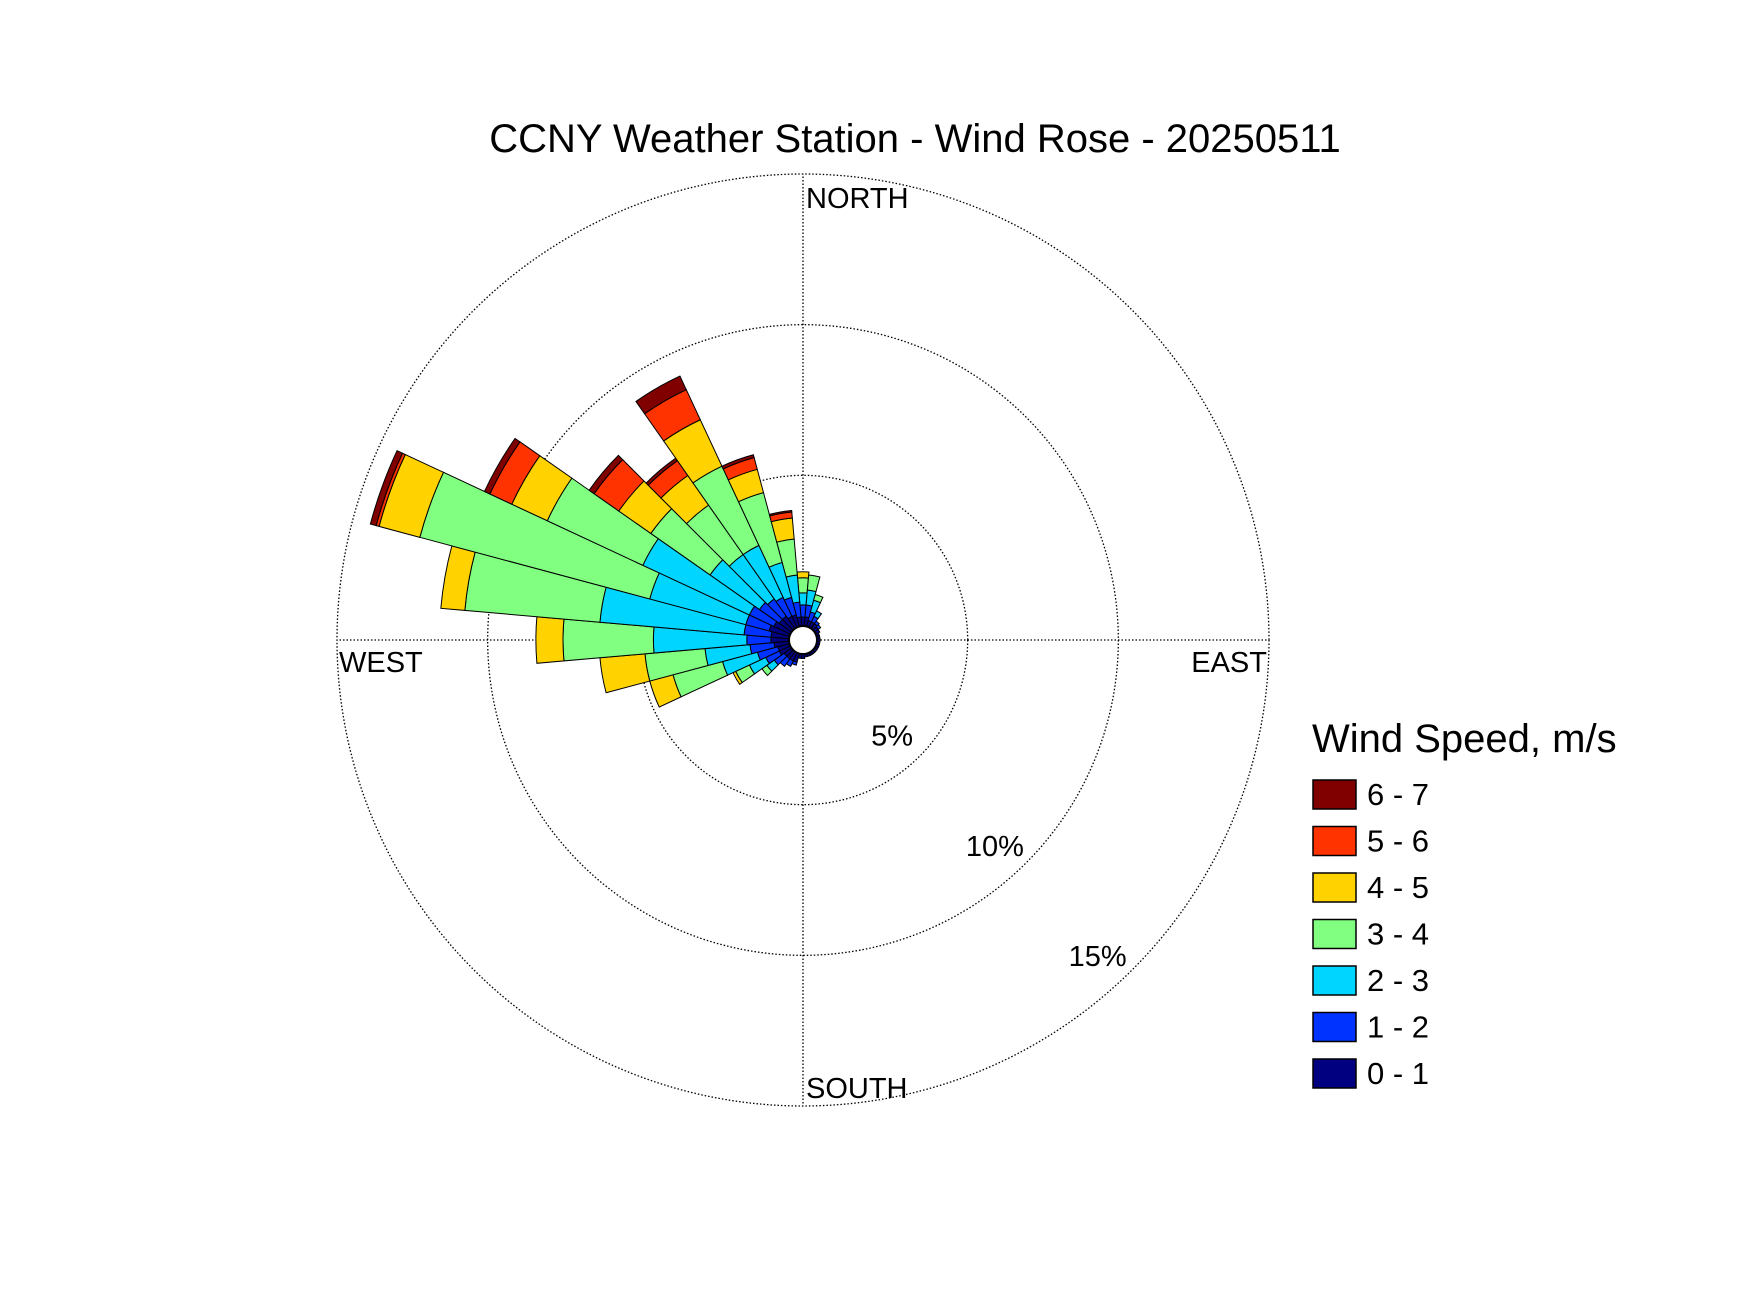 The height and width of the screenshot is (1313, 1750). I want to click on legend-label: 6 - 7, so click(1398, 794).